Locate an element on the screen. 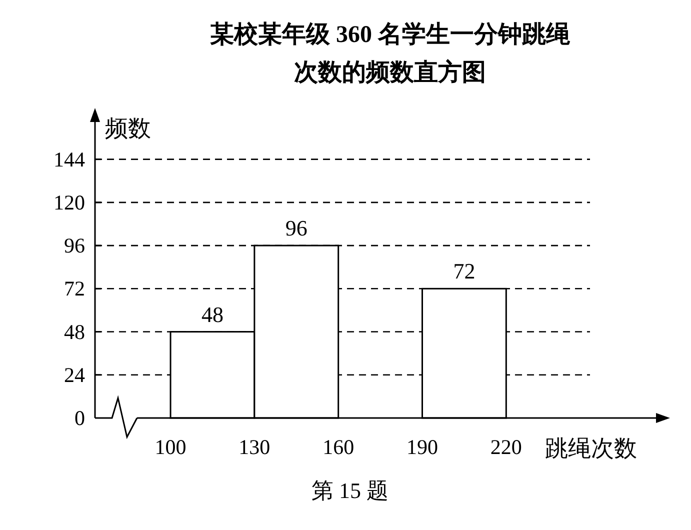 The width and height of the screenshot is (691, 530). y-tick-label: 144 is located at coordinates (70, 159).